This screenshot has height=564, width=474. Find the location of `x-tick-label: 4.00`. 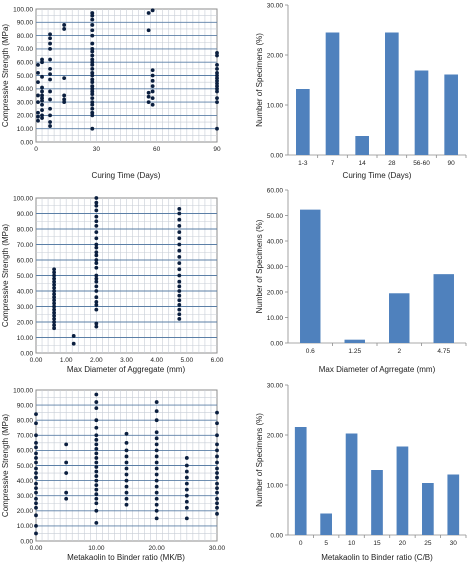

x-tick-label: 4.00 is located at coordinates (156, 360).